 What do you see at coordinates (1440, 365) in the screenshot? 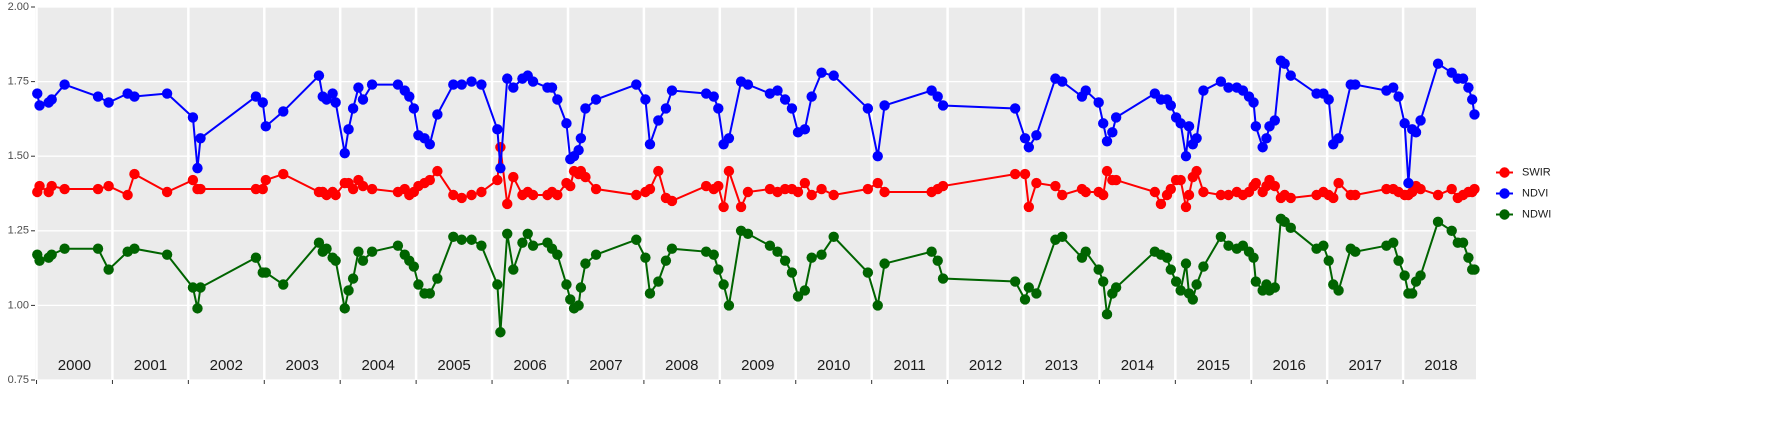
I see `year-label: 2018` at bounding box center [1440, 365].